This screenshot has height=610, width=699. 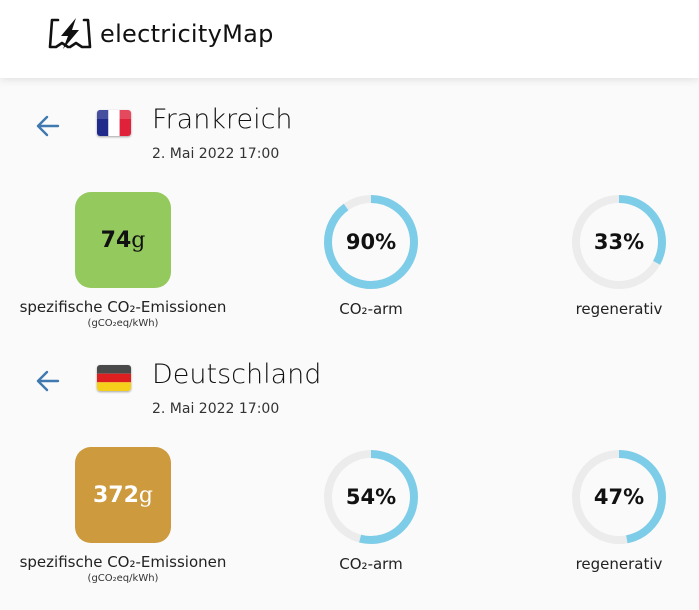 I want to click on renewable-percent: 47%, so click(x=619, y=497).